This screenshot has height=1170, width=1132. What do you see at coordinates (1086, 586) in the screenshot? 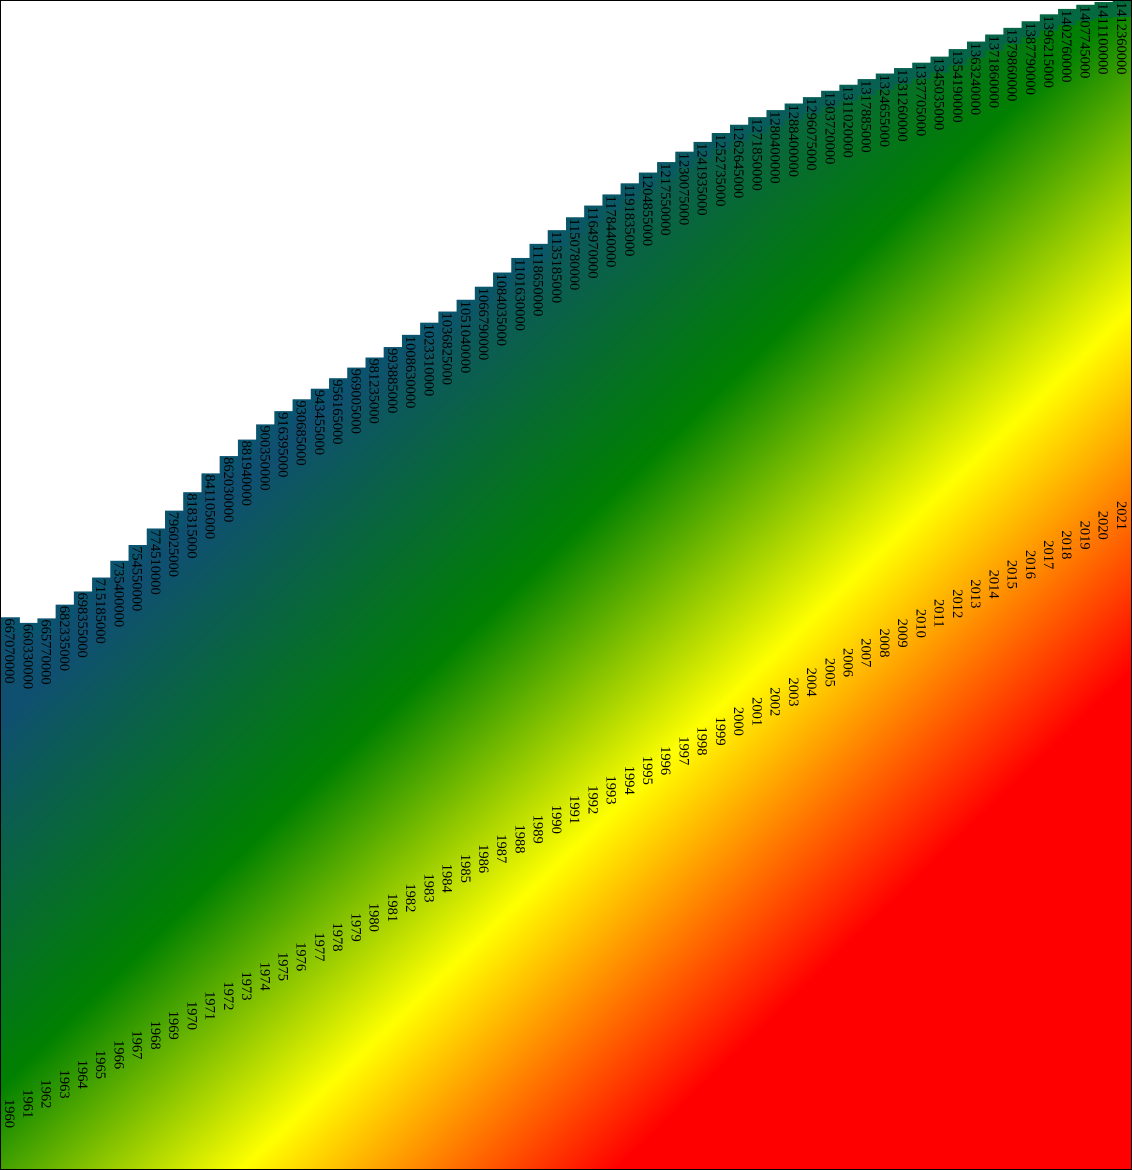
I see `bar-2019` at bounding box center [1086, 586].